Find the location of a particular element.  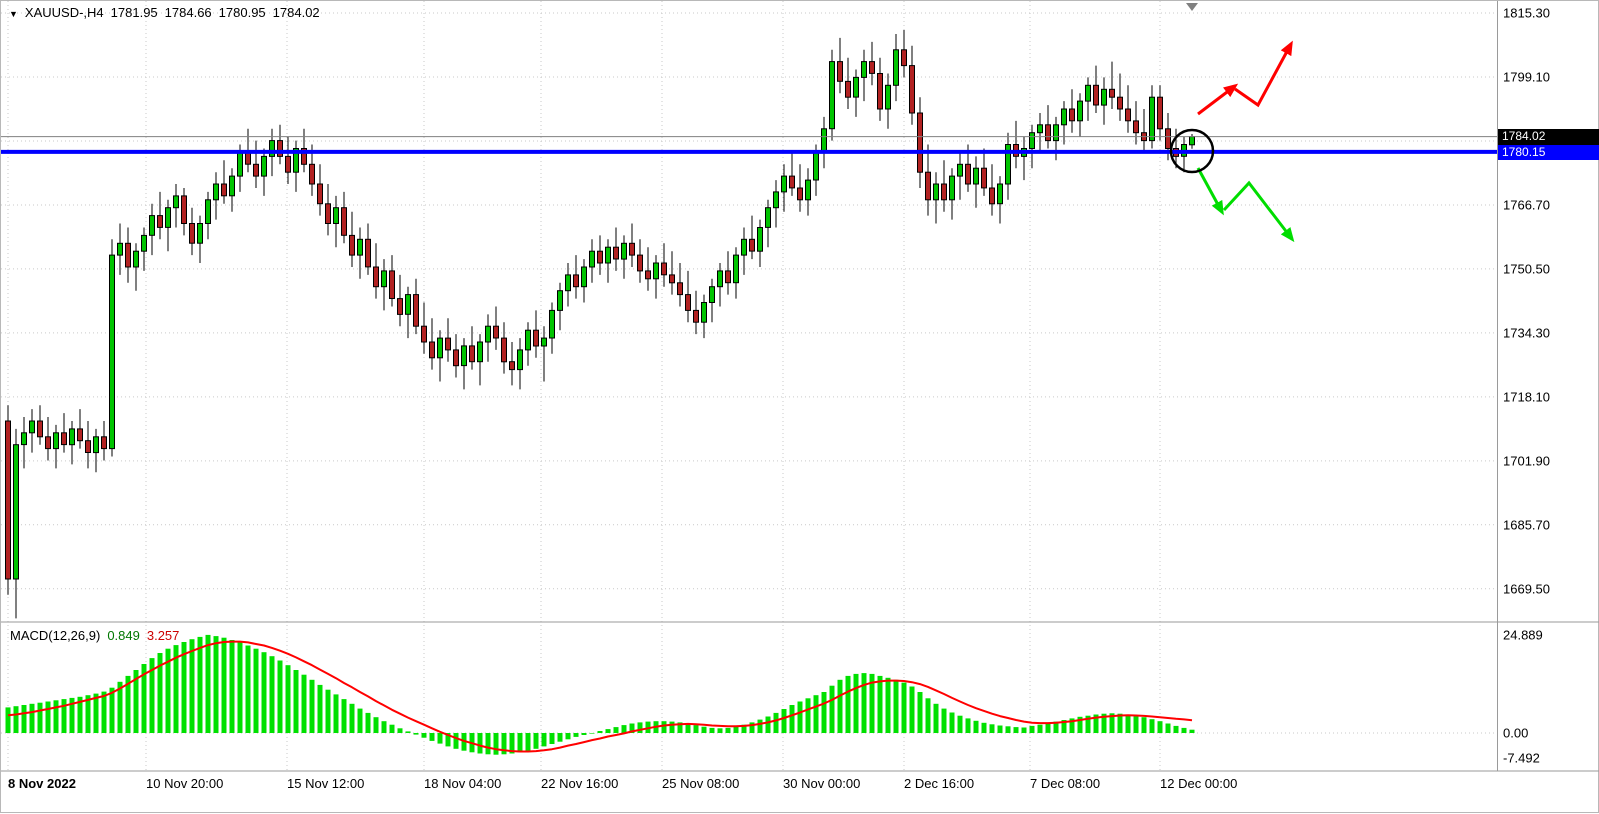

hline-price-tag: 1780.15 is located at coordinates (1548, 152).